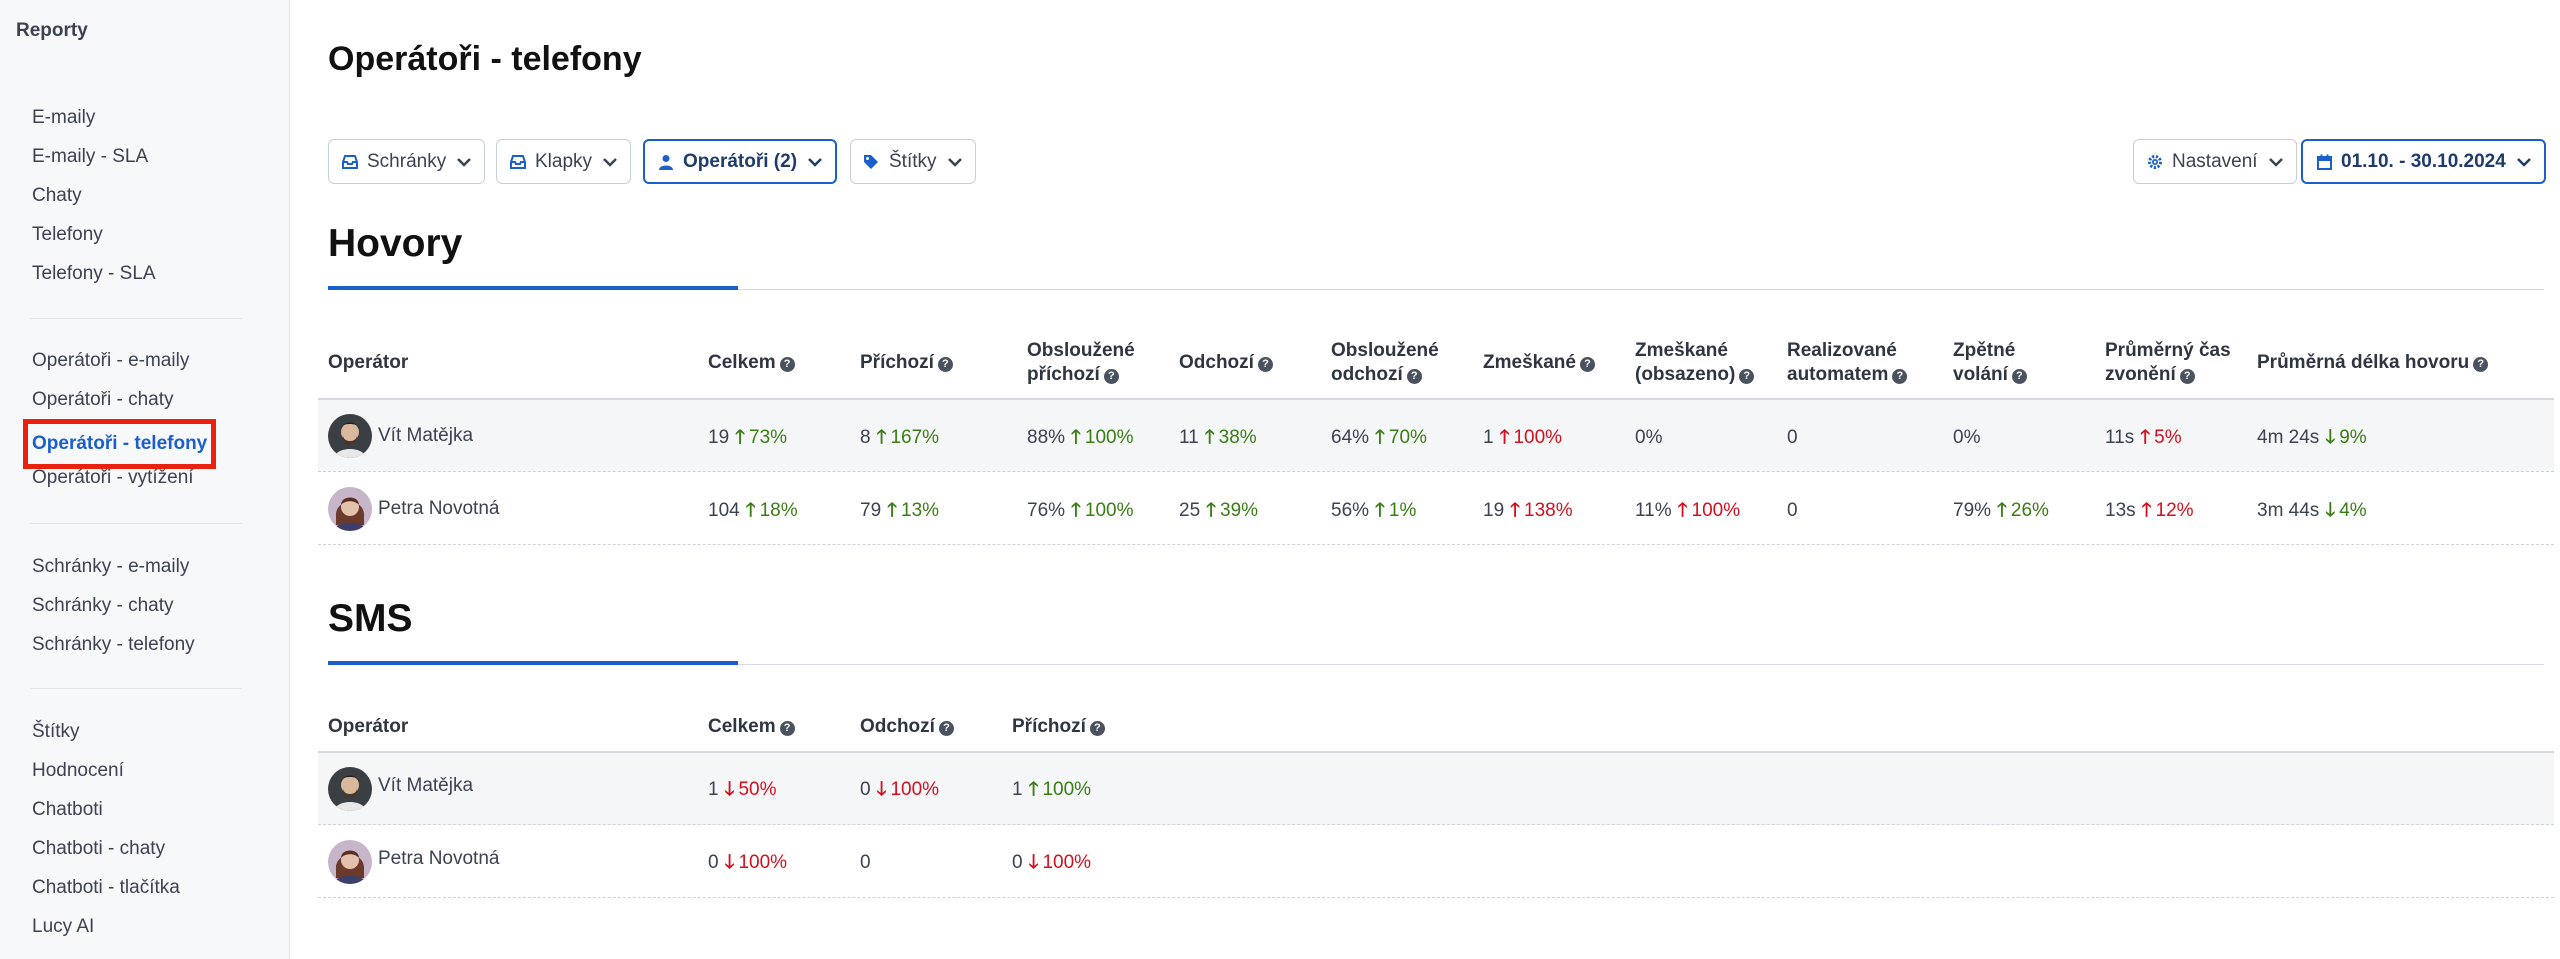  What do you see at coordinates (111, 566) in the screenshot?
I see `nav-item-schranky-emaily: Schránky - e-maily` at bounding box center [111, 566].